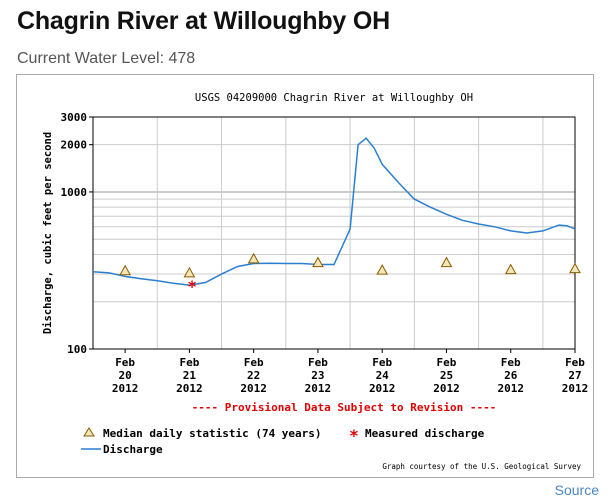  Describe the element at coordinates (106, 58) in the screenshot. I see `current-water-level: Current Water Level: 478` at that location.